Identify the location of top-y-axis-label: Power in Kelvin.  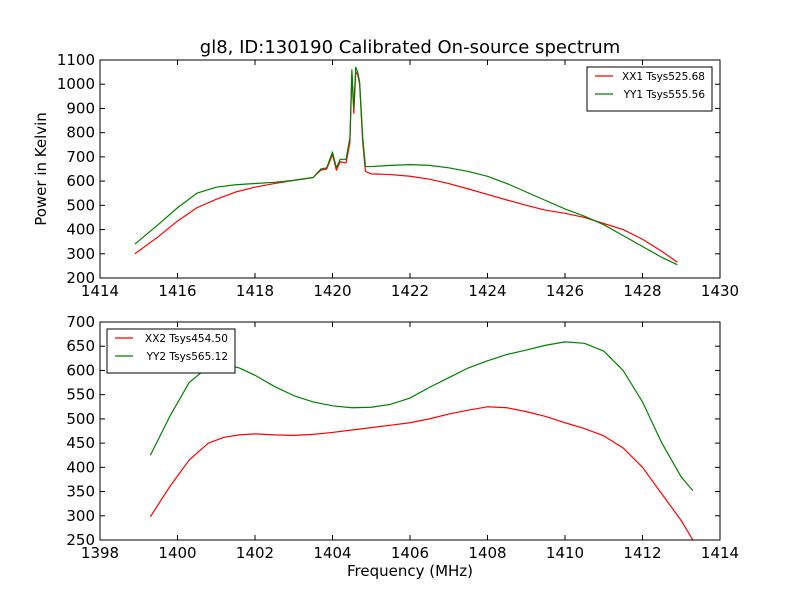
(41, 169).